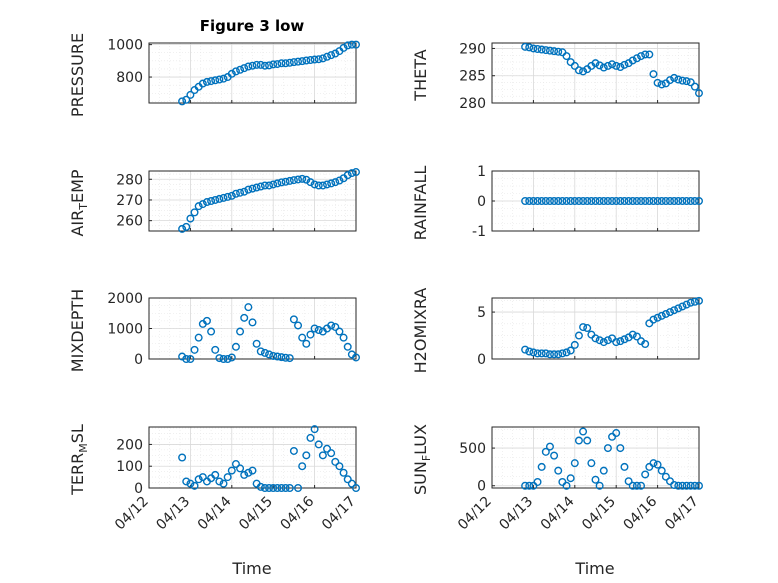  Describe the element at coordinates (481, 313) in the screenshot. I see `y-tick-label: 5` at that location.